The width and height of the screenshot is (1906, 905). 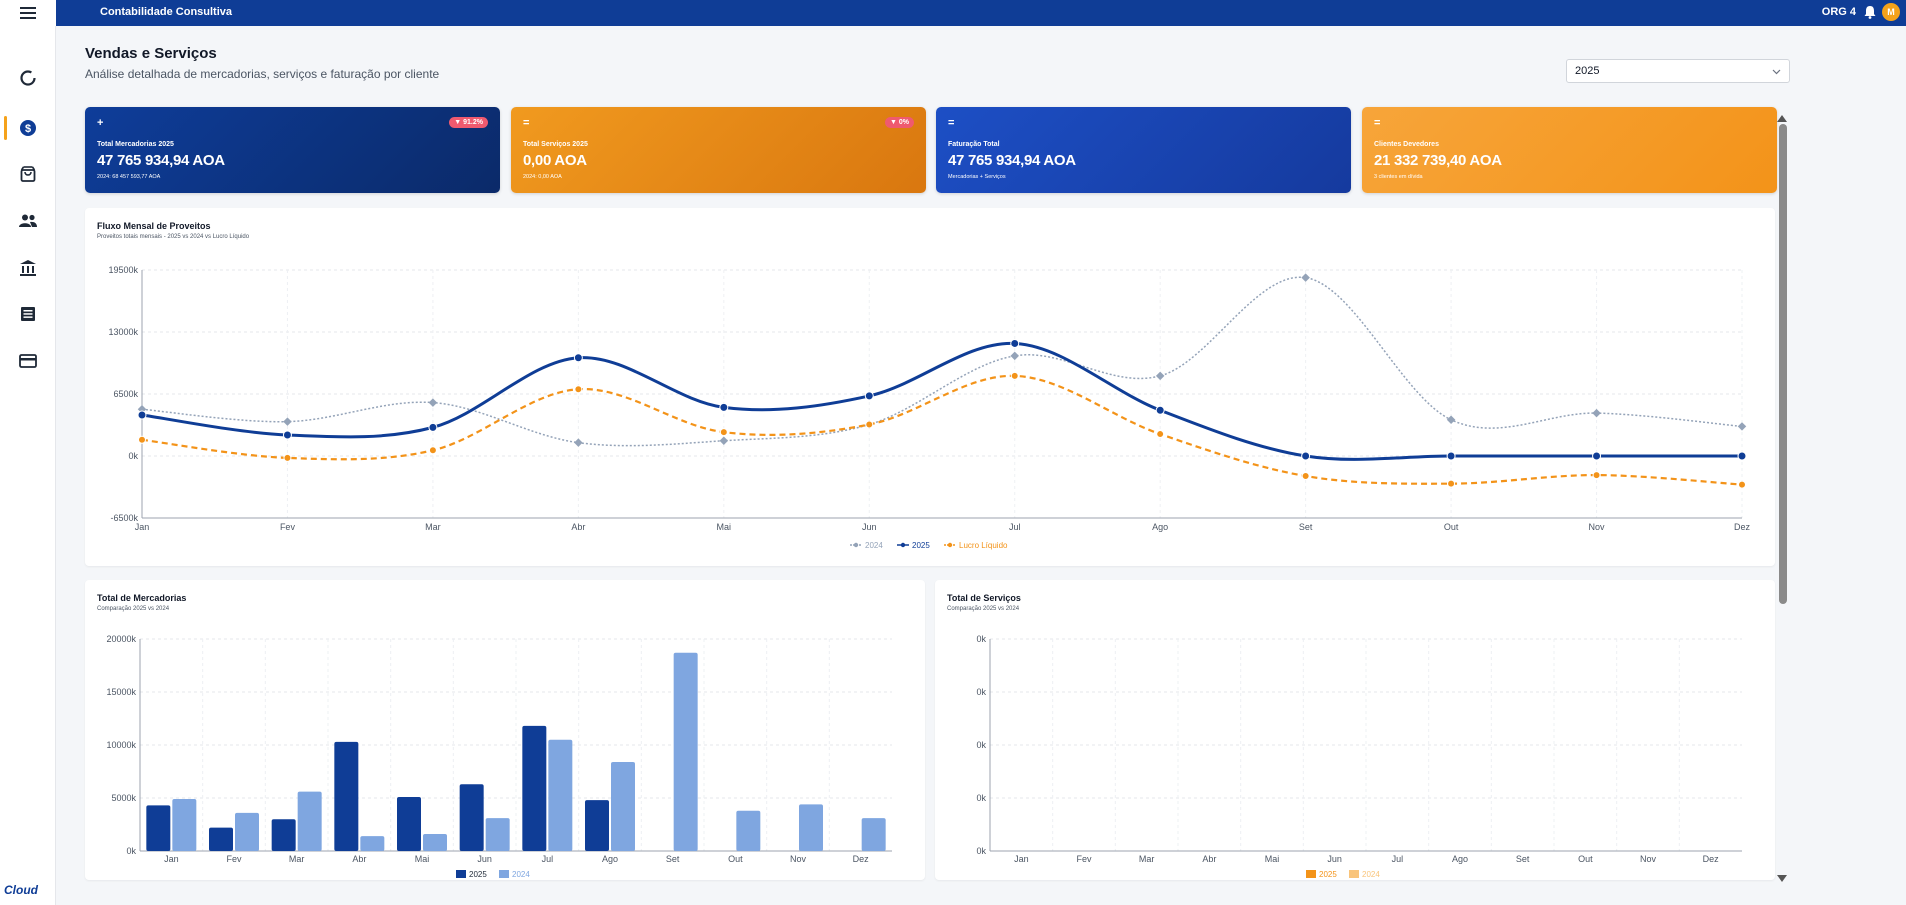 What do you see at coordinates (1870, 14) in the screenshot?
I see `bell-icon` at bounding box center [1870, 14].